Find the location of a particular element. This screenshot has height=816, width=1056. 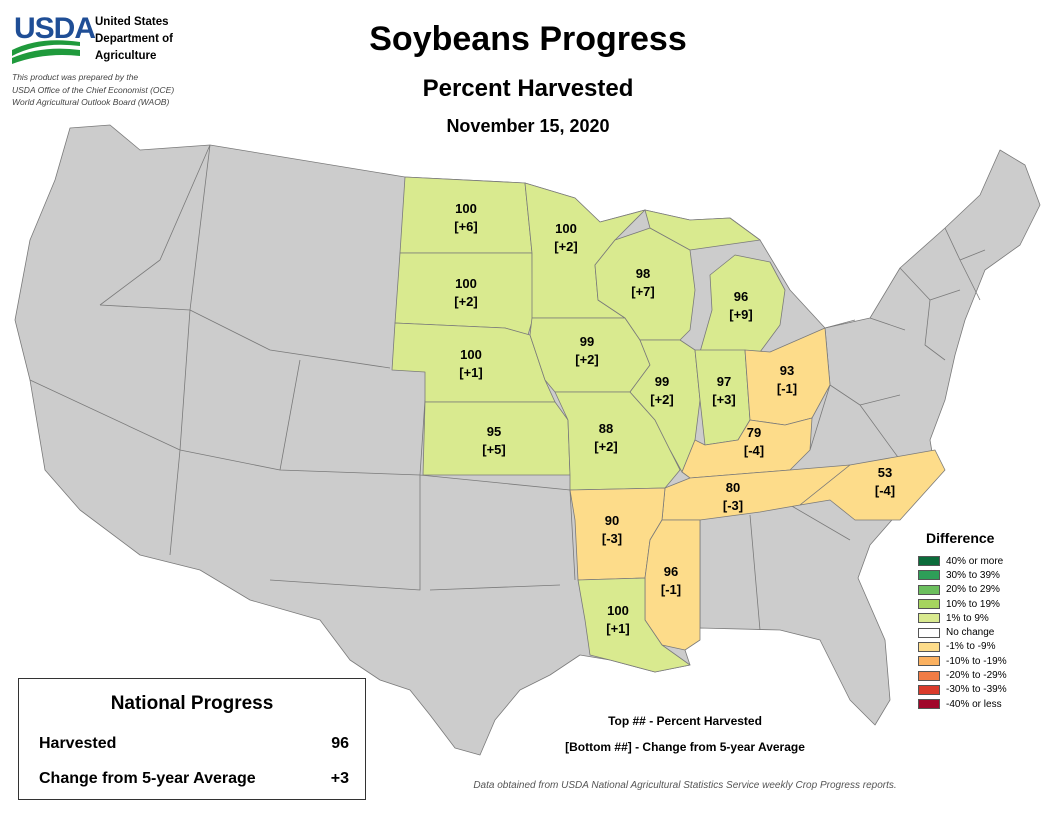

label-michigan-value: 96 is located at coordinates (741, 296).